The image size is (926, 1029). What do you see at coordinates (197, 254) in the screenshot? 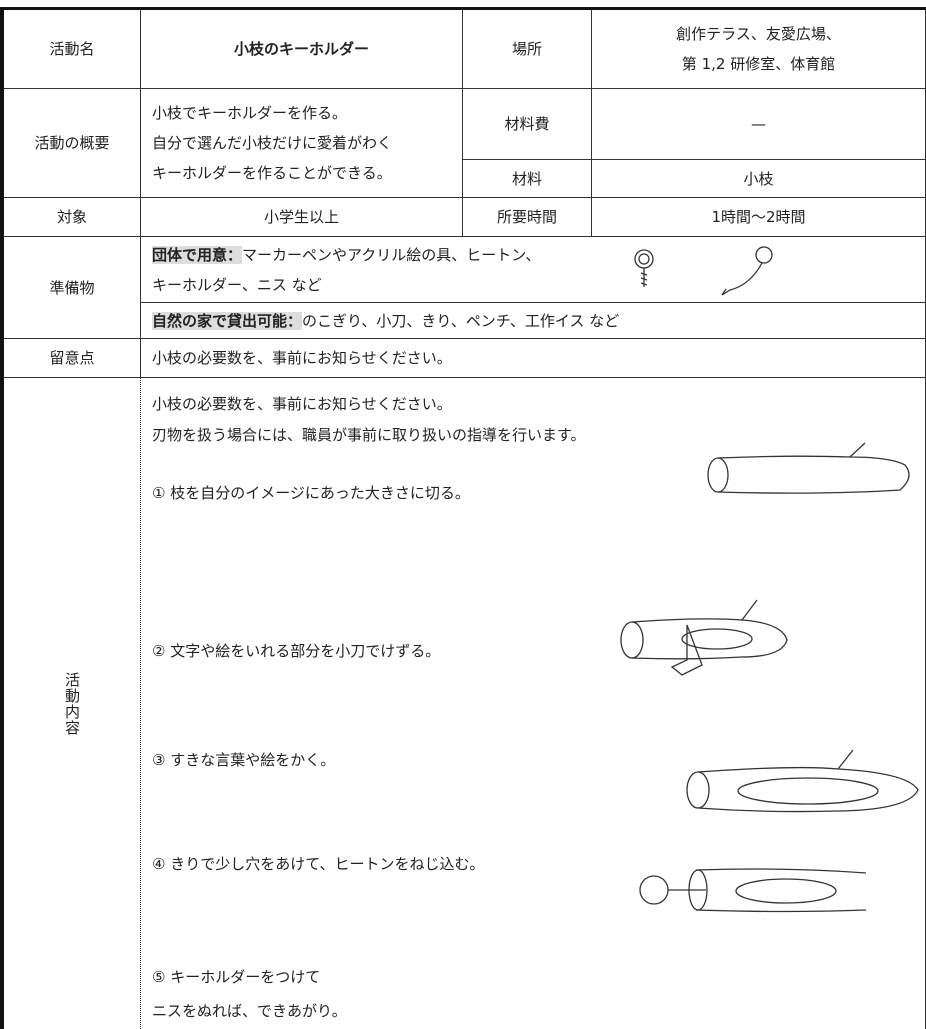
I see `heading: 団体で用意：` at bounding box center [197, 254].